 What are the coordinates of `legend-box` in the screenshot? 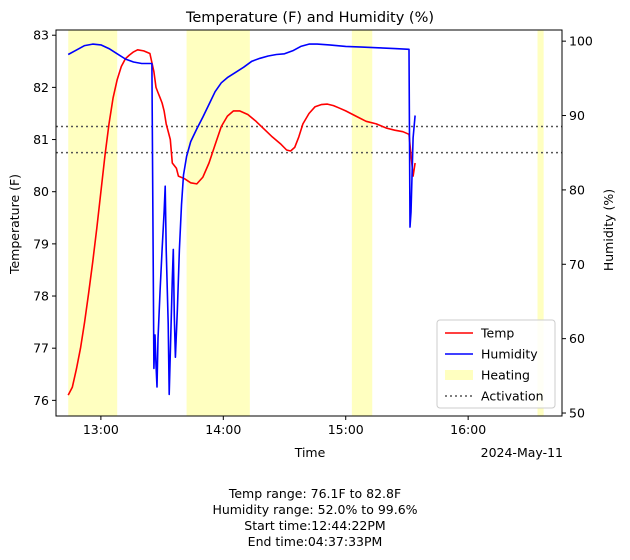 It's located at (496, 364).